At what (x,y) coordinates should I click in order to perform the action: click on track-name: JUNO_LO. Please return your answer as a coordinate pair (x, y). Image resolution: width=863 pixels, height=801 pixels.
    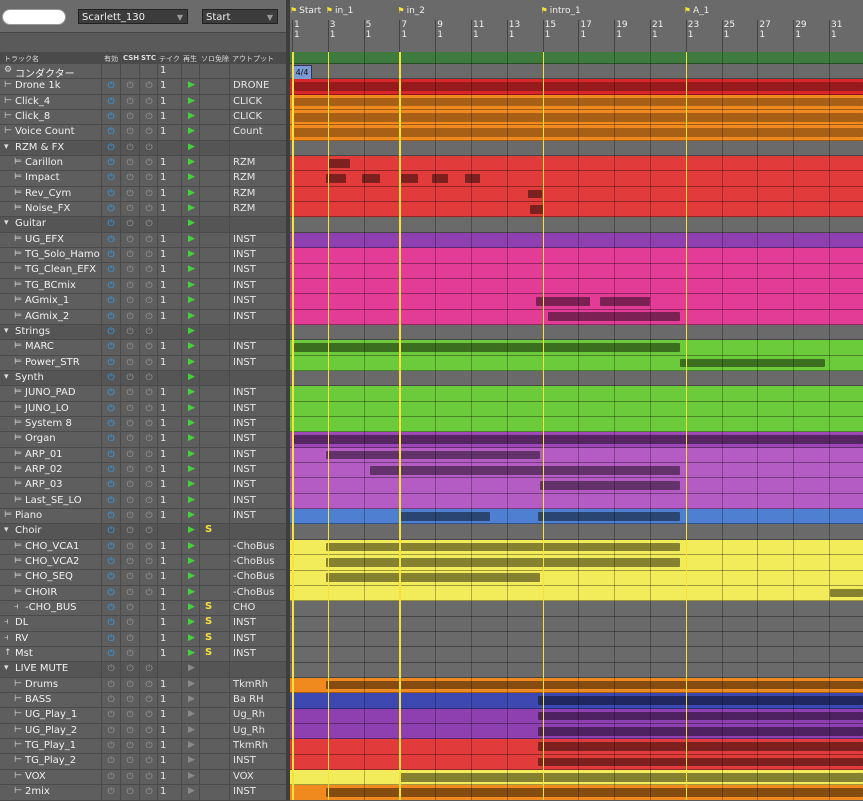
    Looking at the image, I should click on (47, 408).